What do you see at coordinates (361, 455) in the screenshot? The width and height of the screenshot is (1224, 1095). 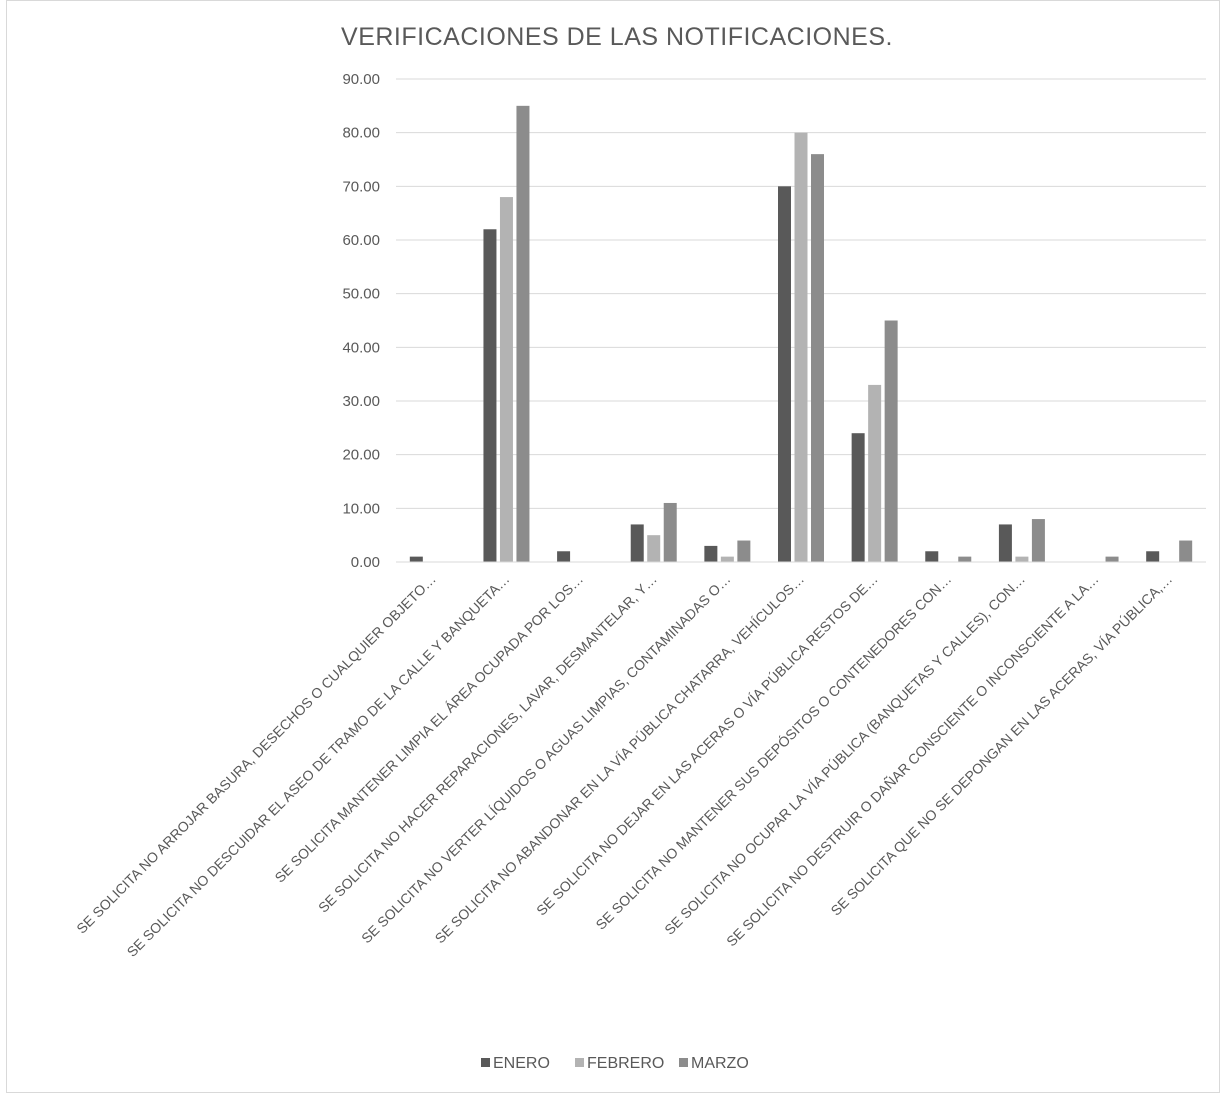 I see `y-tick-label: 20.00` at bounding box center [361, 455].